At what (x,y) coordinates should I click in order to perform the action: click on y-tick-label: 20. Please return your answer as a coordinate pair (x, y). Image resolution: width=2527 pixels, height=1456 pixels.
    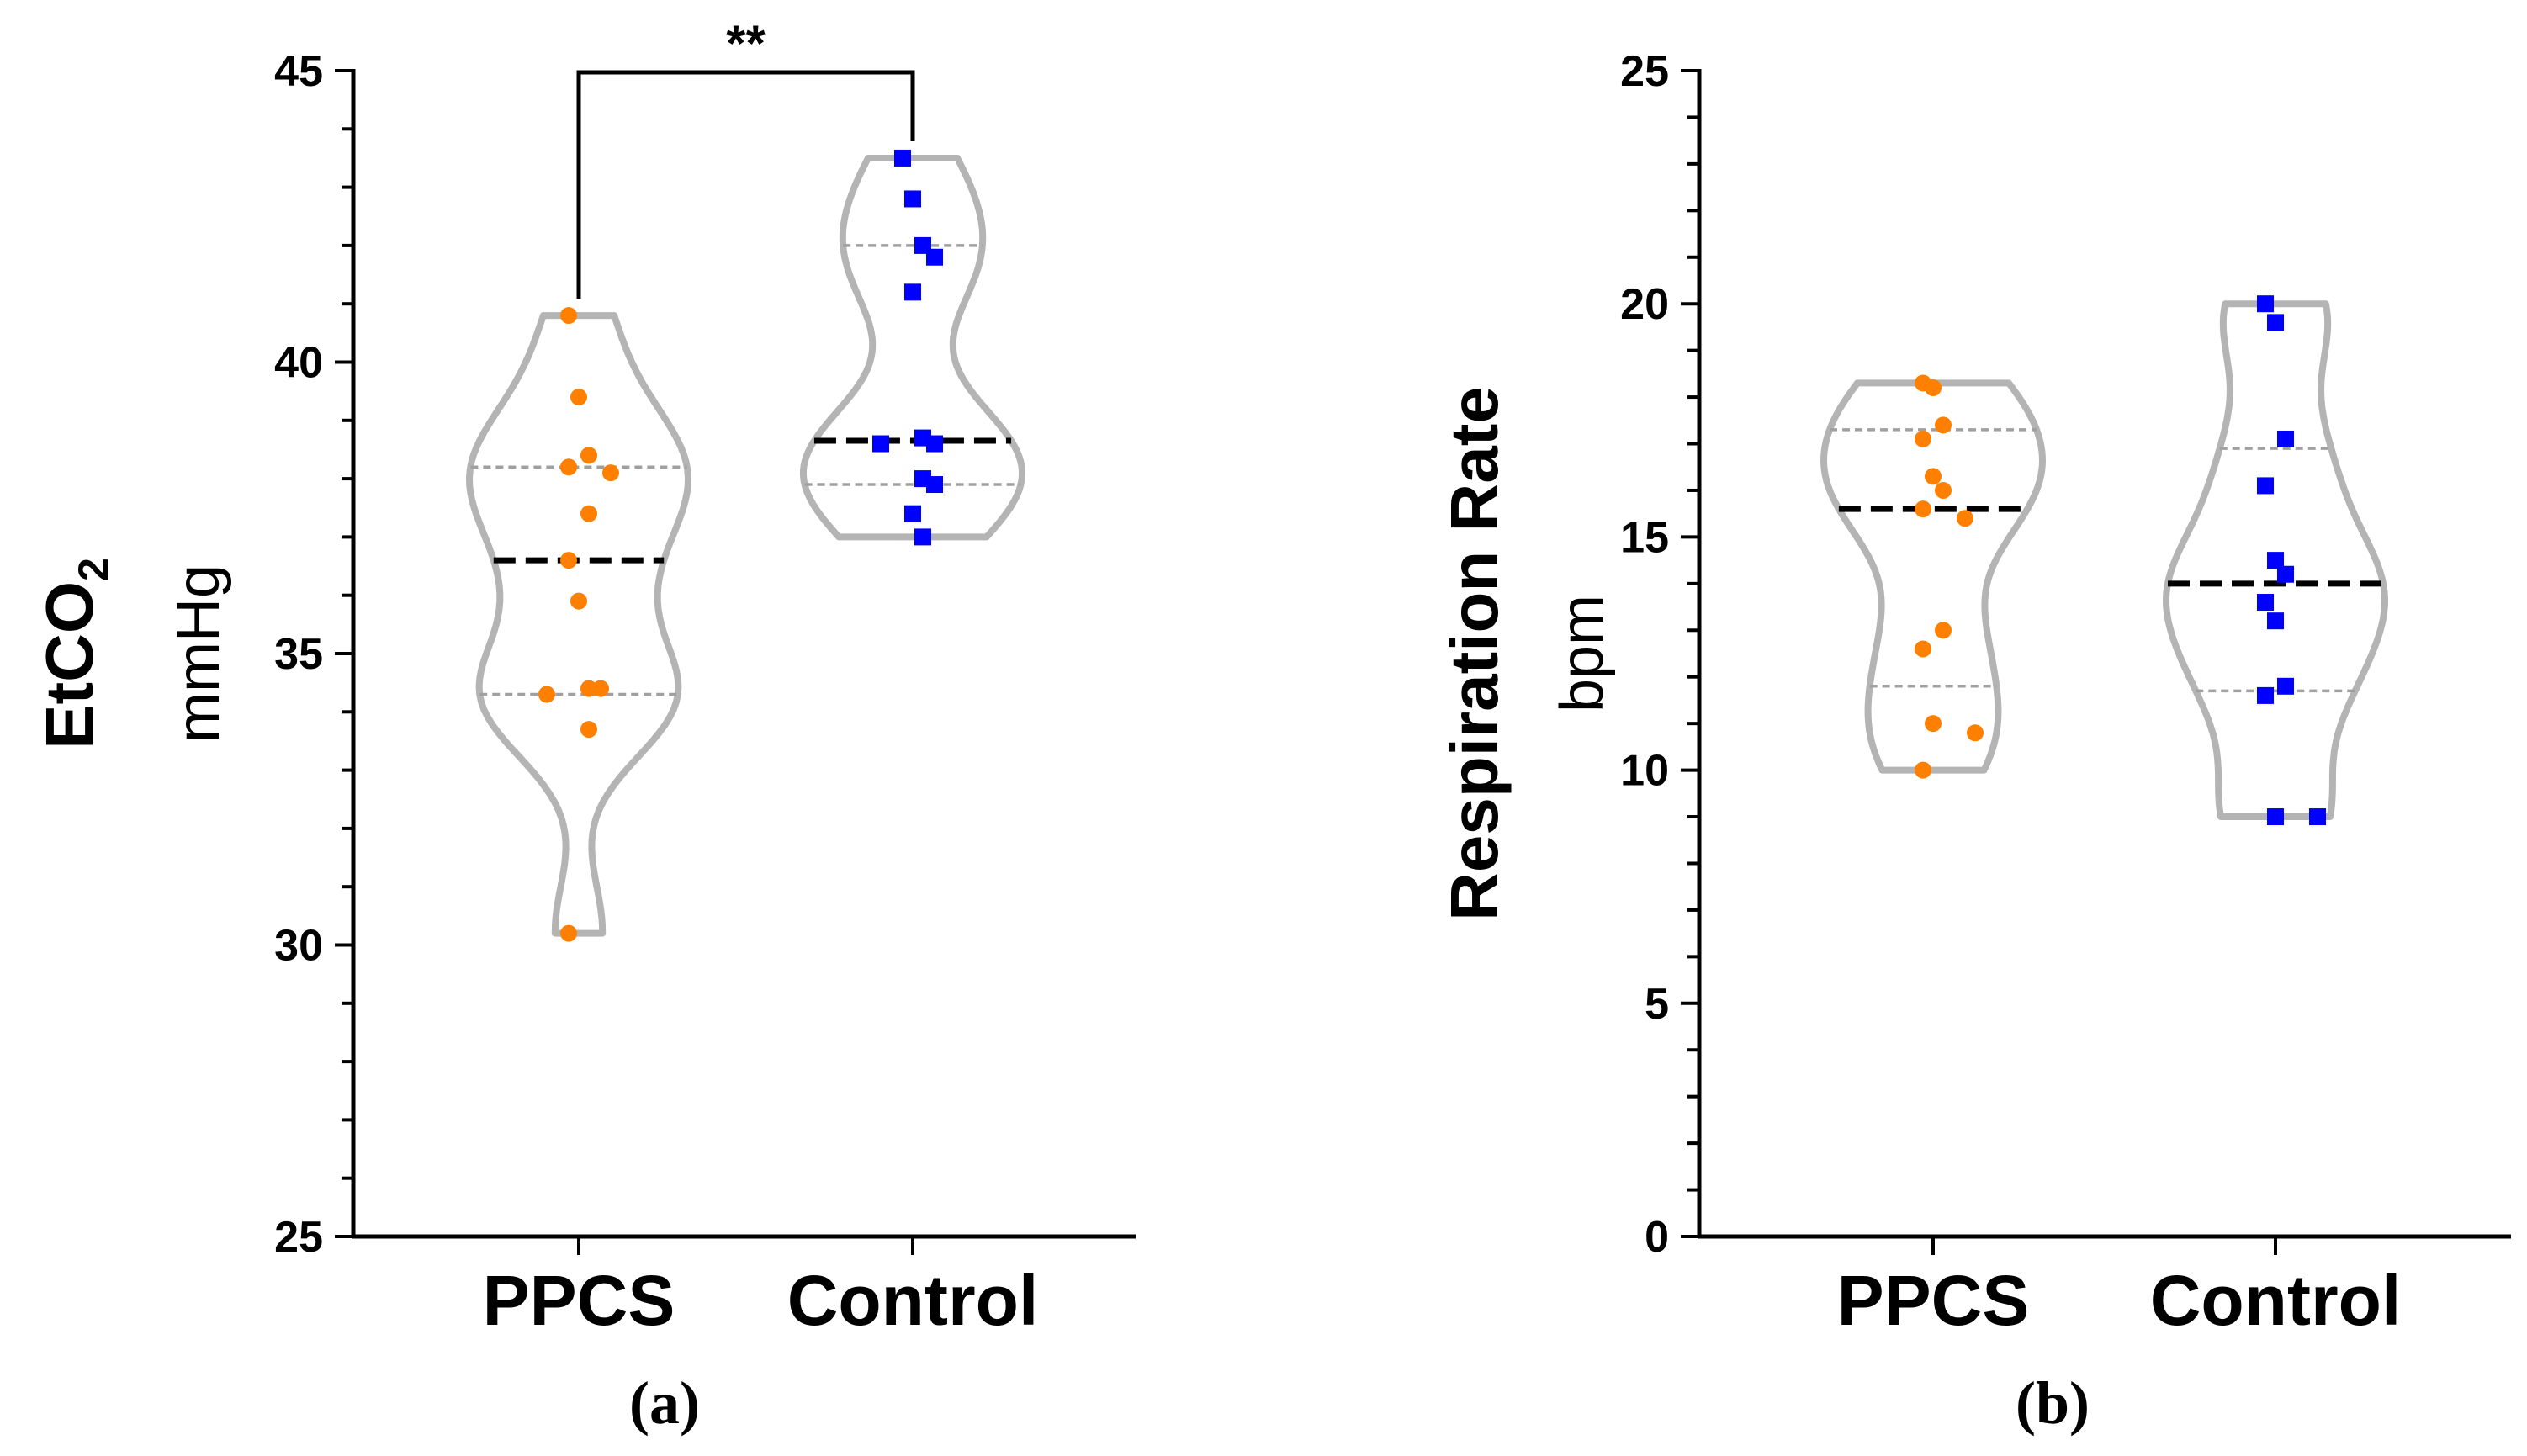
    Looking at the image, I should click on (1644, 304).